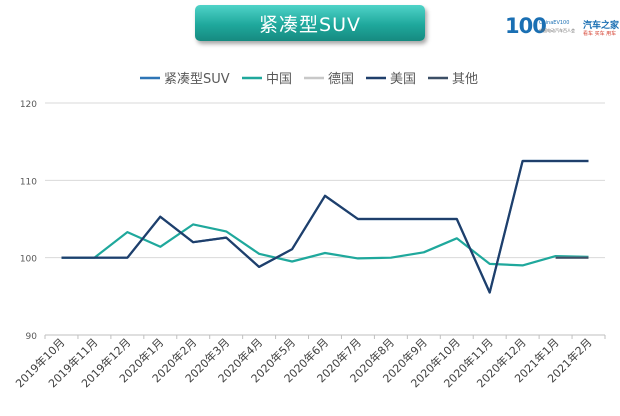 The width and height of the screenshot is (620, 416). What do you see at coordinates (28, 260) in the screenshot?
I see `y-tick-label: 100` at bounding box center [28, 260].